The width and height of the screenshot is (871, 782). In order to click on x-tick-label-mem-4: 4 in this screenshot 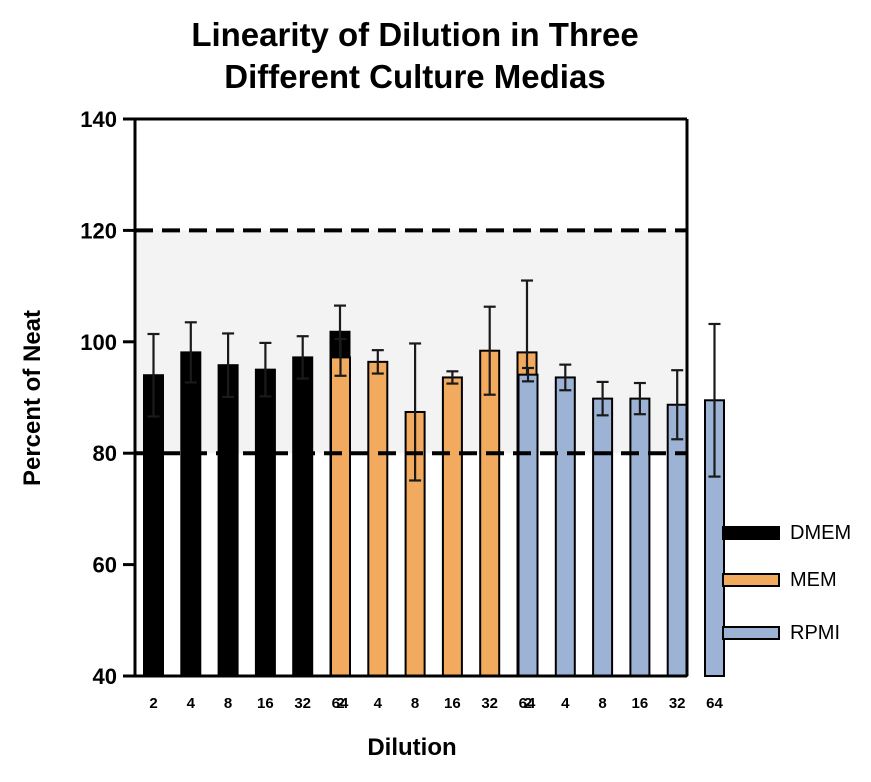, I will do `click(378, 703)`.